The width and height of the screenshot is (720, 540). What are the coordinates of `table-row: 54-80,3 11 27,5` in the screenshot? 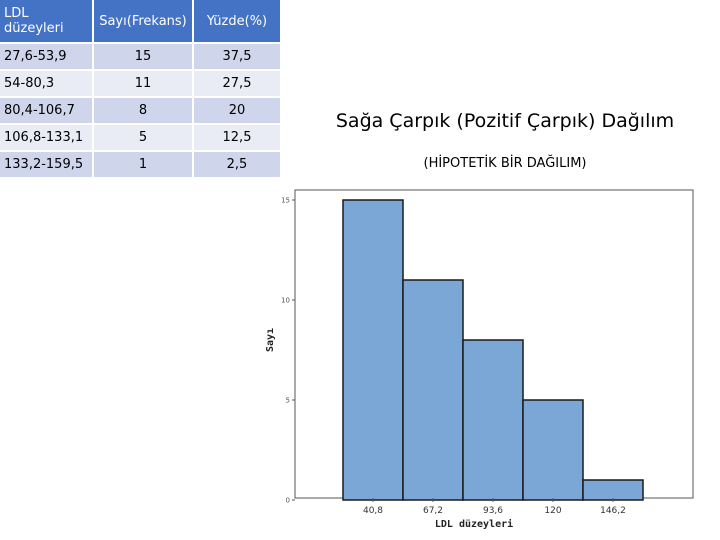 It's located at (141, 84).